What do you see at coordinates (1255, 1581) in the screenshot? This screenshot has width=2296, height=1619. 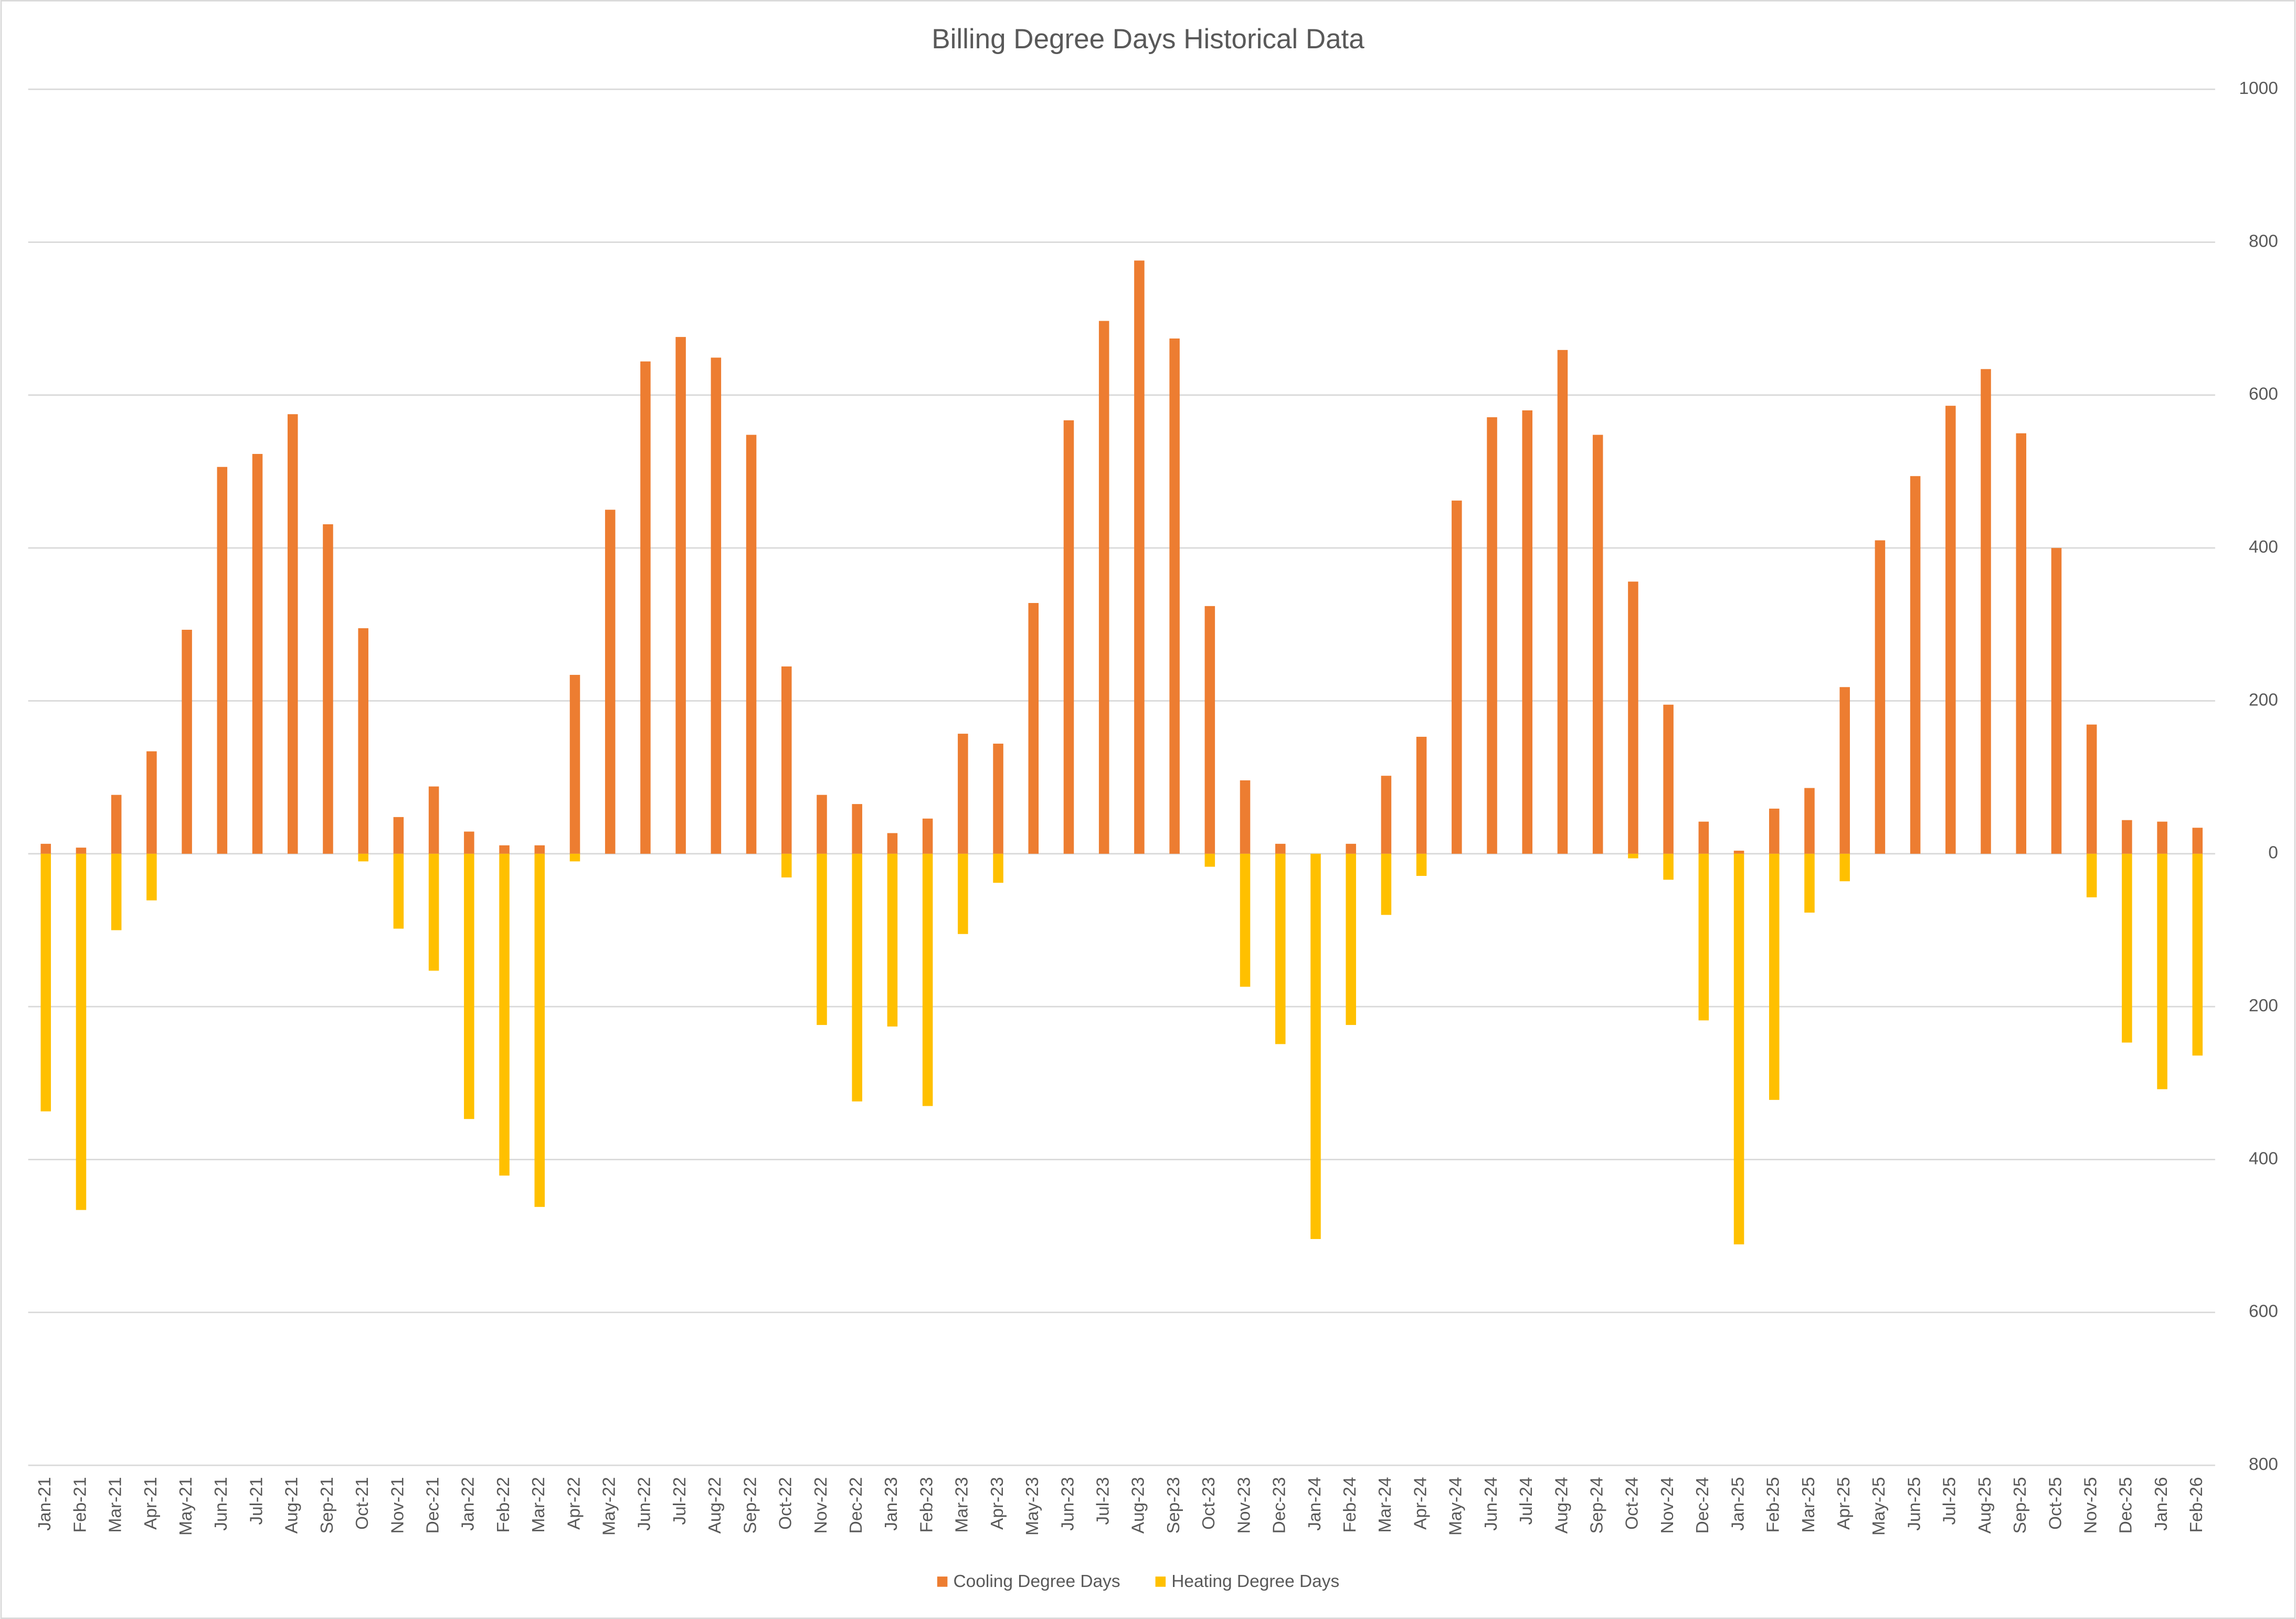 I see `legend-label: Heating Degree Days` at bounding box center [1255, 1581].